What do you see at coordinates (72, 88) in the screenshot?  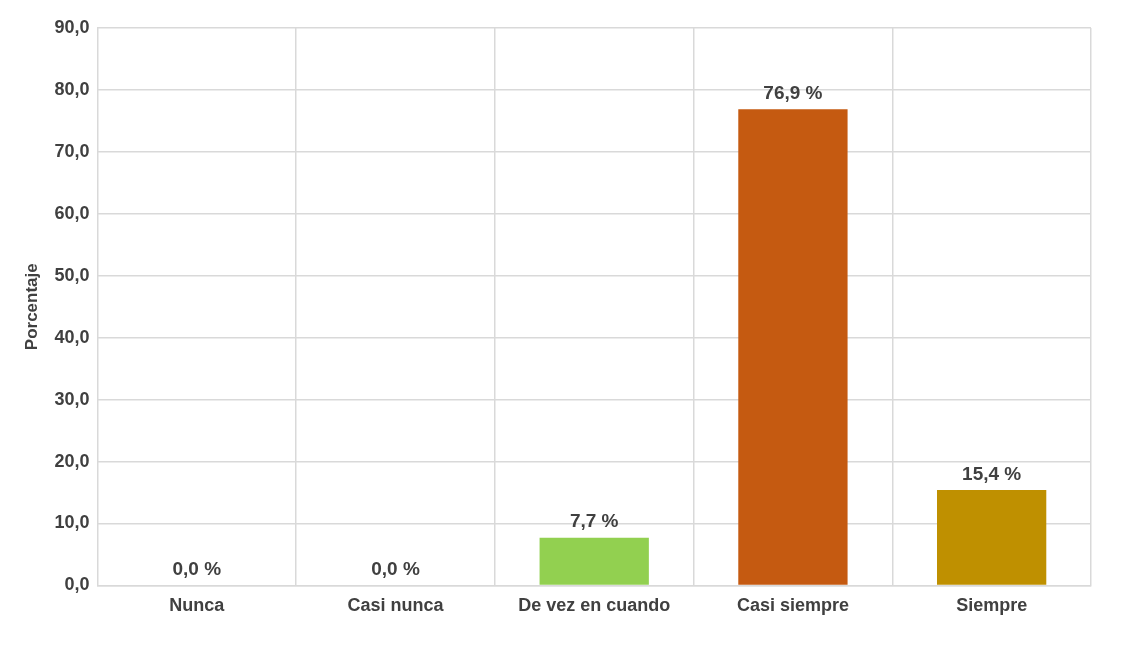 I see `y-tick-label: 80,0` at bounding box center [72, 88].